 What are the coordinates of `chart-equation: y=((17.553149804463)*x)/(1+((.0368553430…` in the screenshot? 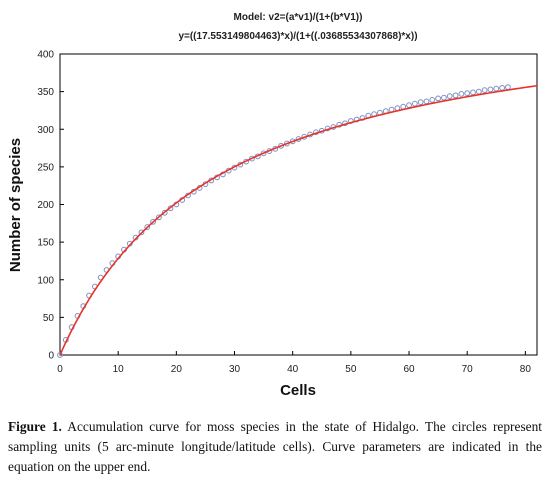 It's located at (297, 36).